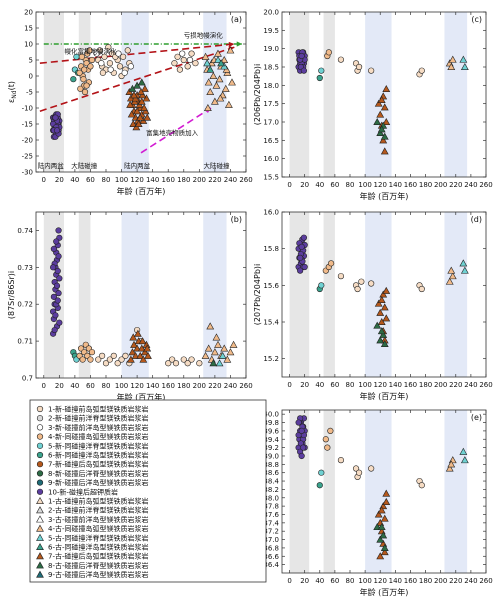  What do you see at coordinates (12, 92) in the screenshot?
I see `y-axis-label: εNd(t)` at bounding box center [12, 92].